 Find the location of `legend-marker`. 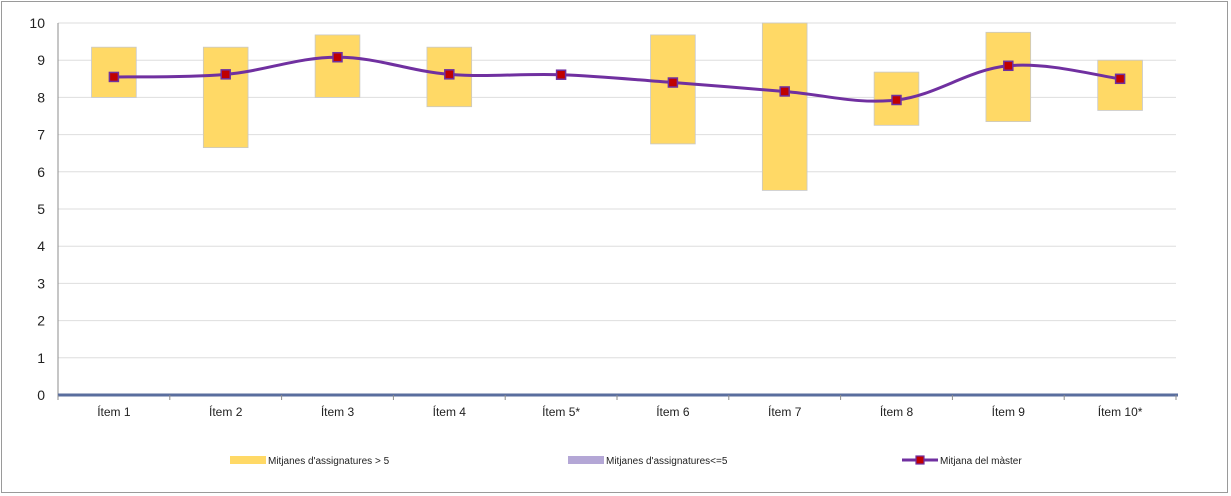

legend-marker is located at coordinates (920, 460).